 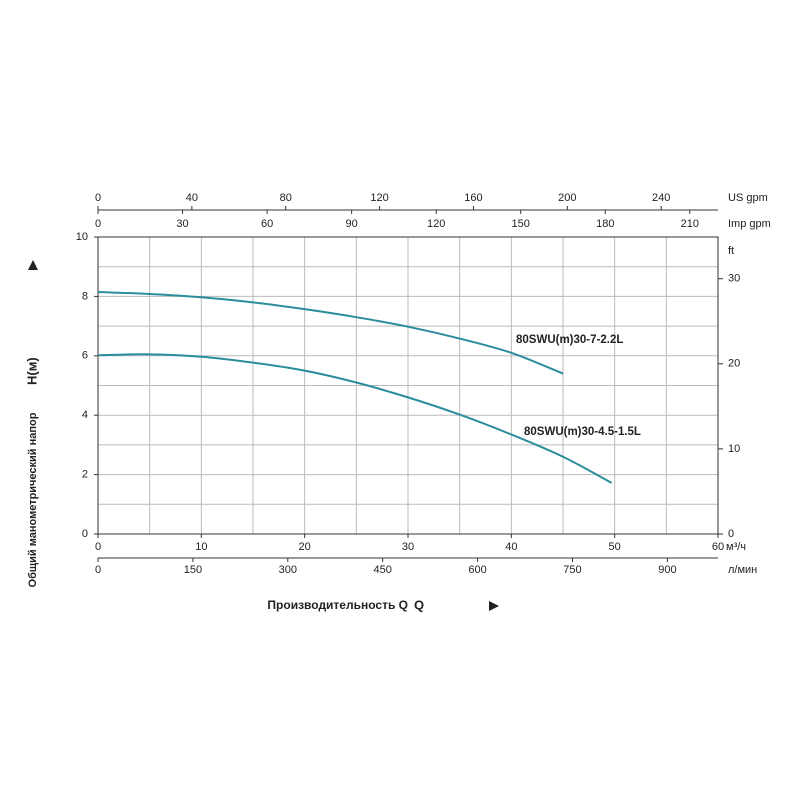 What do you see at coordinates (305, 547) in the screenshot?
I see `x-tick-label: 20` at bounding box center [305, 547].